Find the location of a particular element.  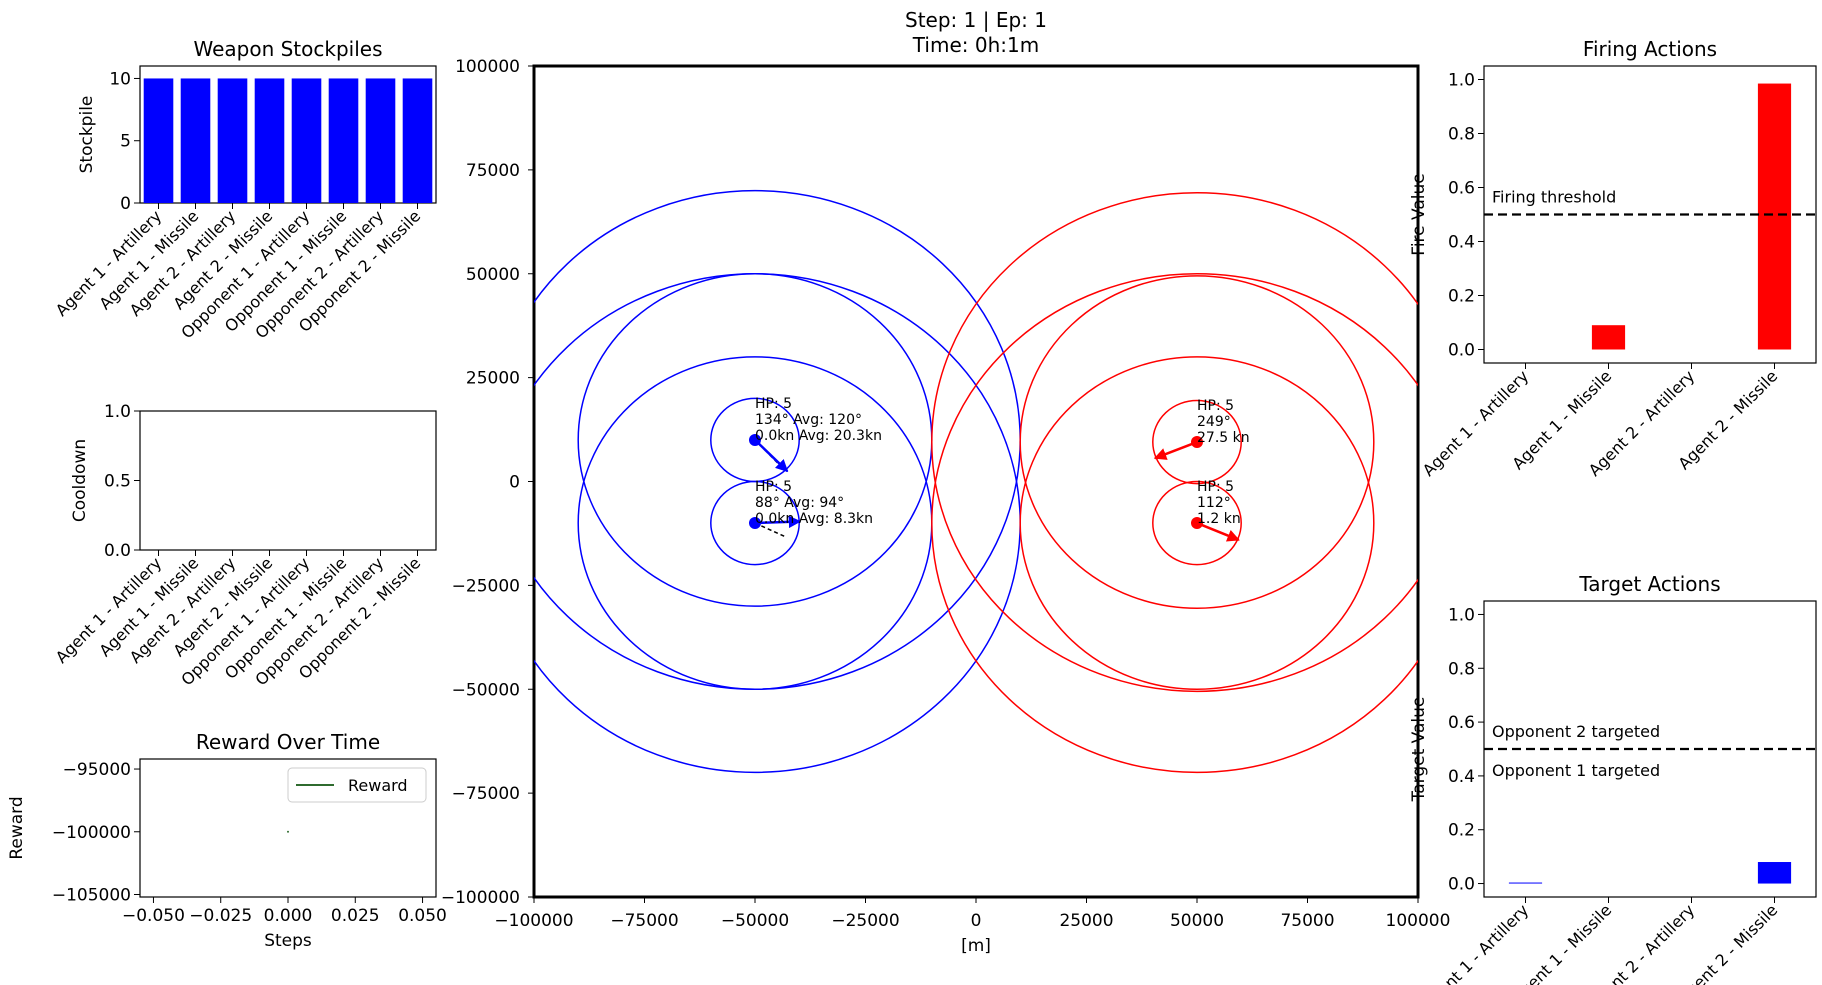

x-tick-label: 100000 is located at coordinates (1418, 921).